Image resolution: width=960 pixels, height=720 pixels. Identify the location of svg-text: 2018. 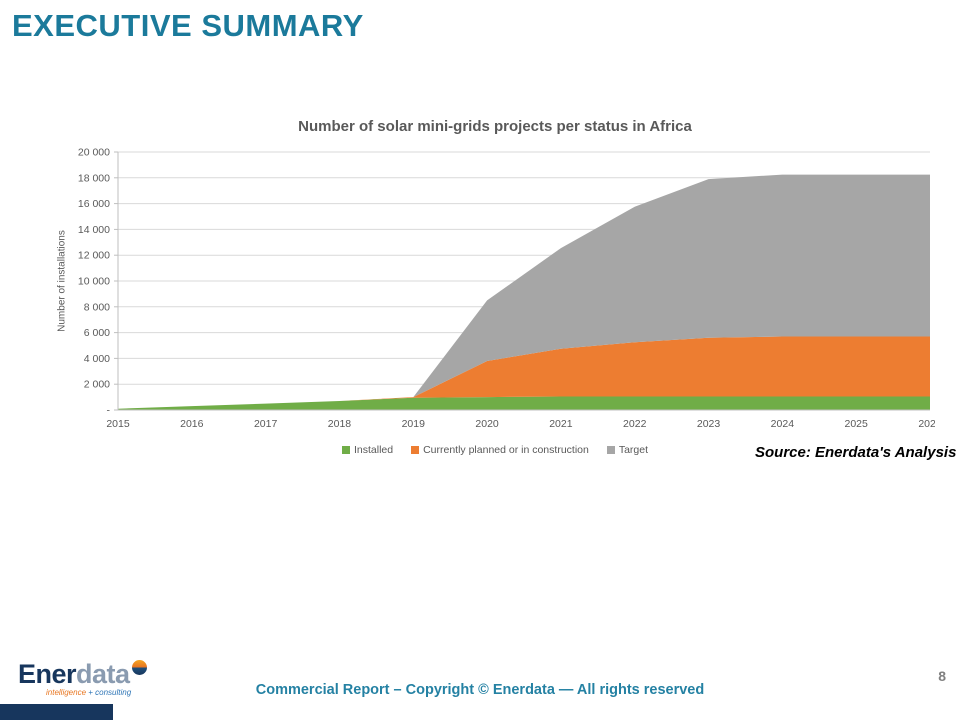
(340, 424).